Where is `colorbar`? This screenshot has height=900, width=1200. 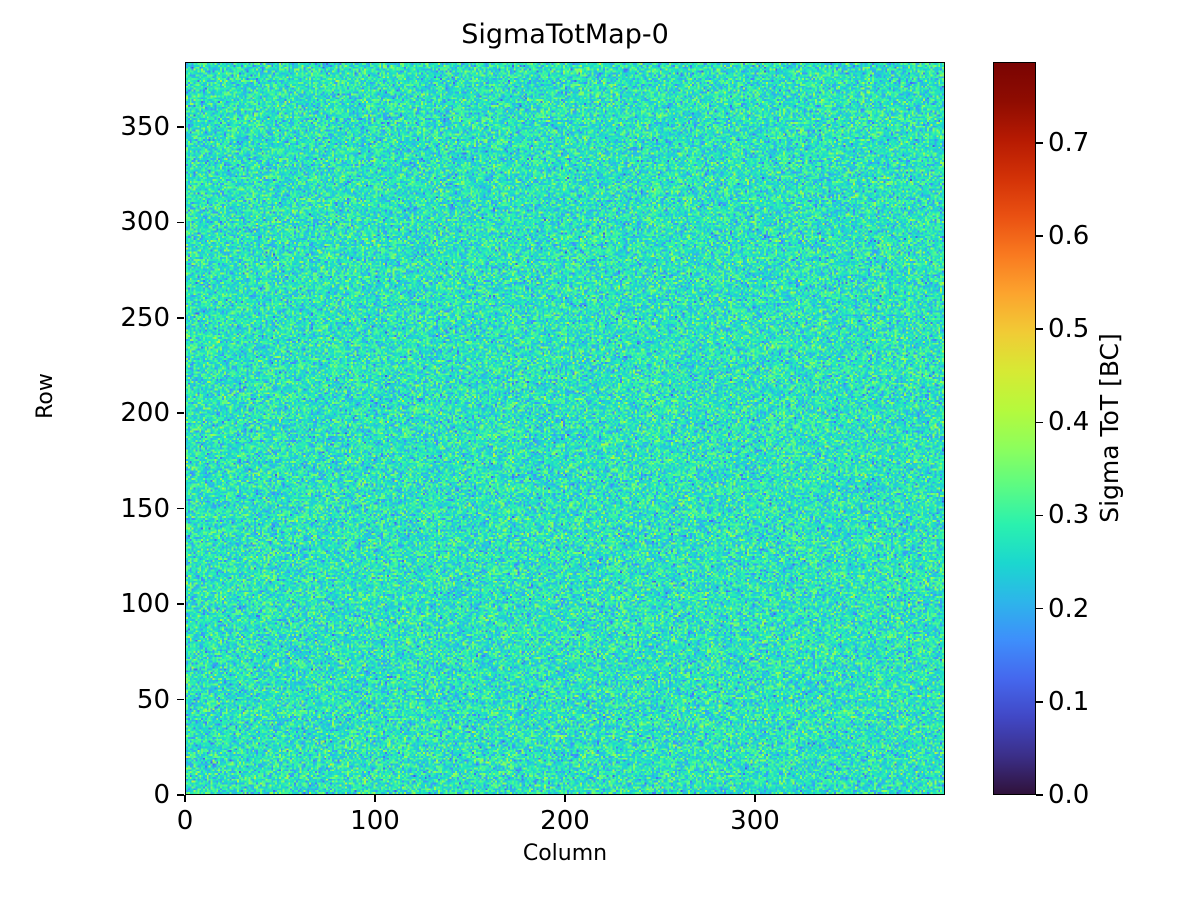
colorbar is located at coordinates (1014, 428).